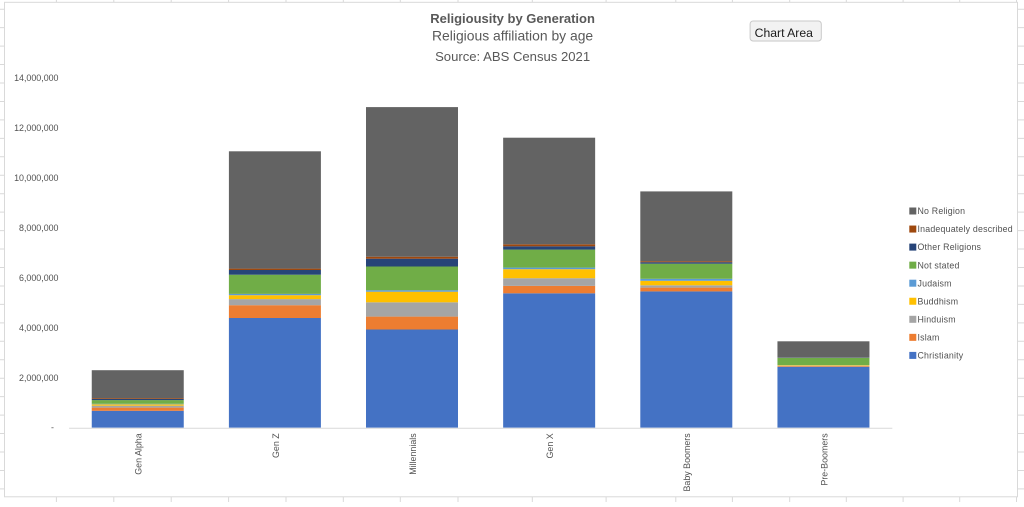 The image size is (1024, 507). What do you see at coordinates (36, 178) in the screenshot?
I see `svg-text: 10,000,000` at bounding box center [36, 178].